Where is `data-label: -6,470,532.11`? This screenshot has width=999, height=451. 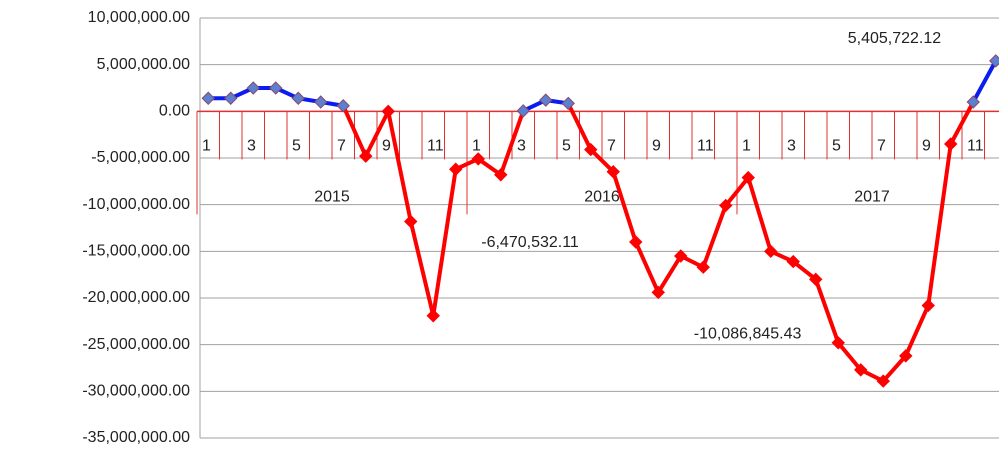
data-label: -6,470,532.11 is located at coordinates (530, 242).